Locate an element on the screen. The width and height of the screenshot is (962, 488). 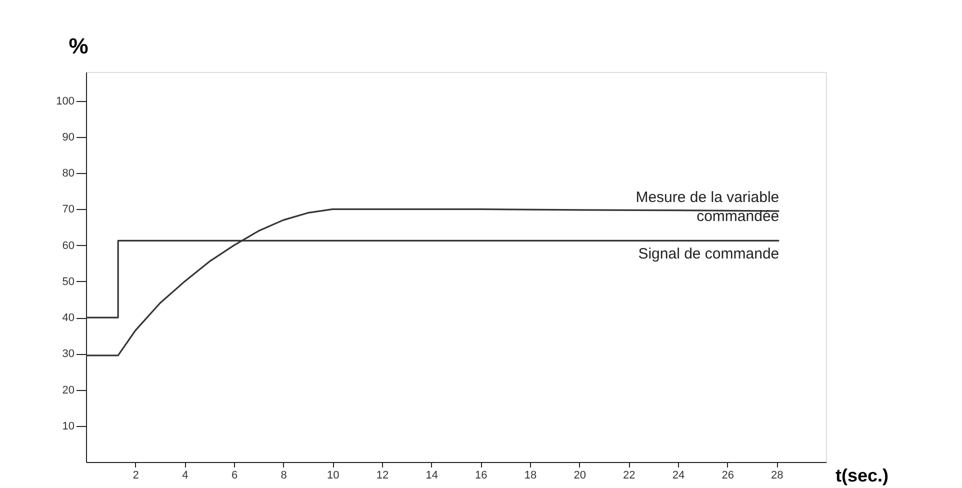
y-tick-label: 60 is located at coordinates (68, 246).